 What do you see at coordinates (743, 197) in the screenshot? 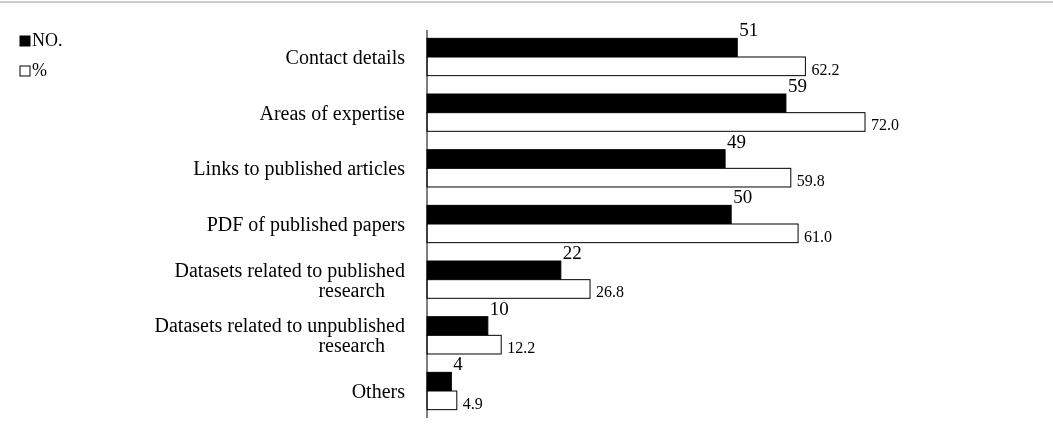
I see `data-label: 50` at bounding box center [743, 197].